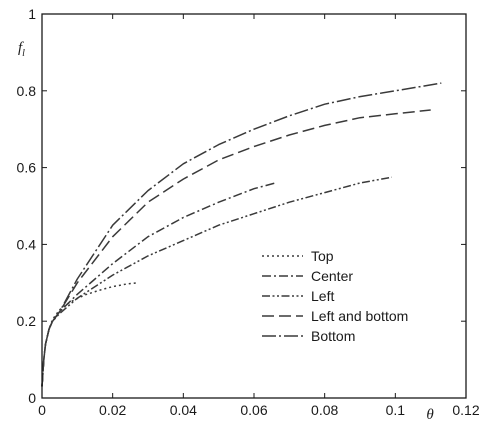  Describe the element at coordinates (332, 276) in the screenshot. I see `legend-label: Center` at that location.